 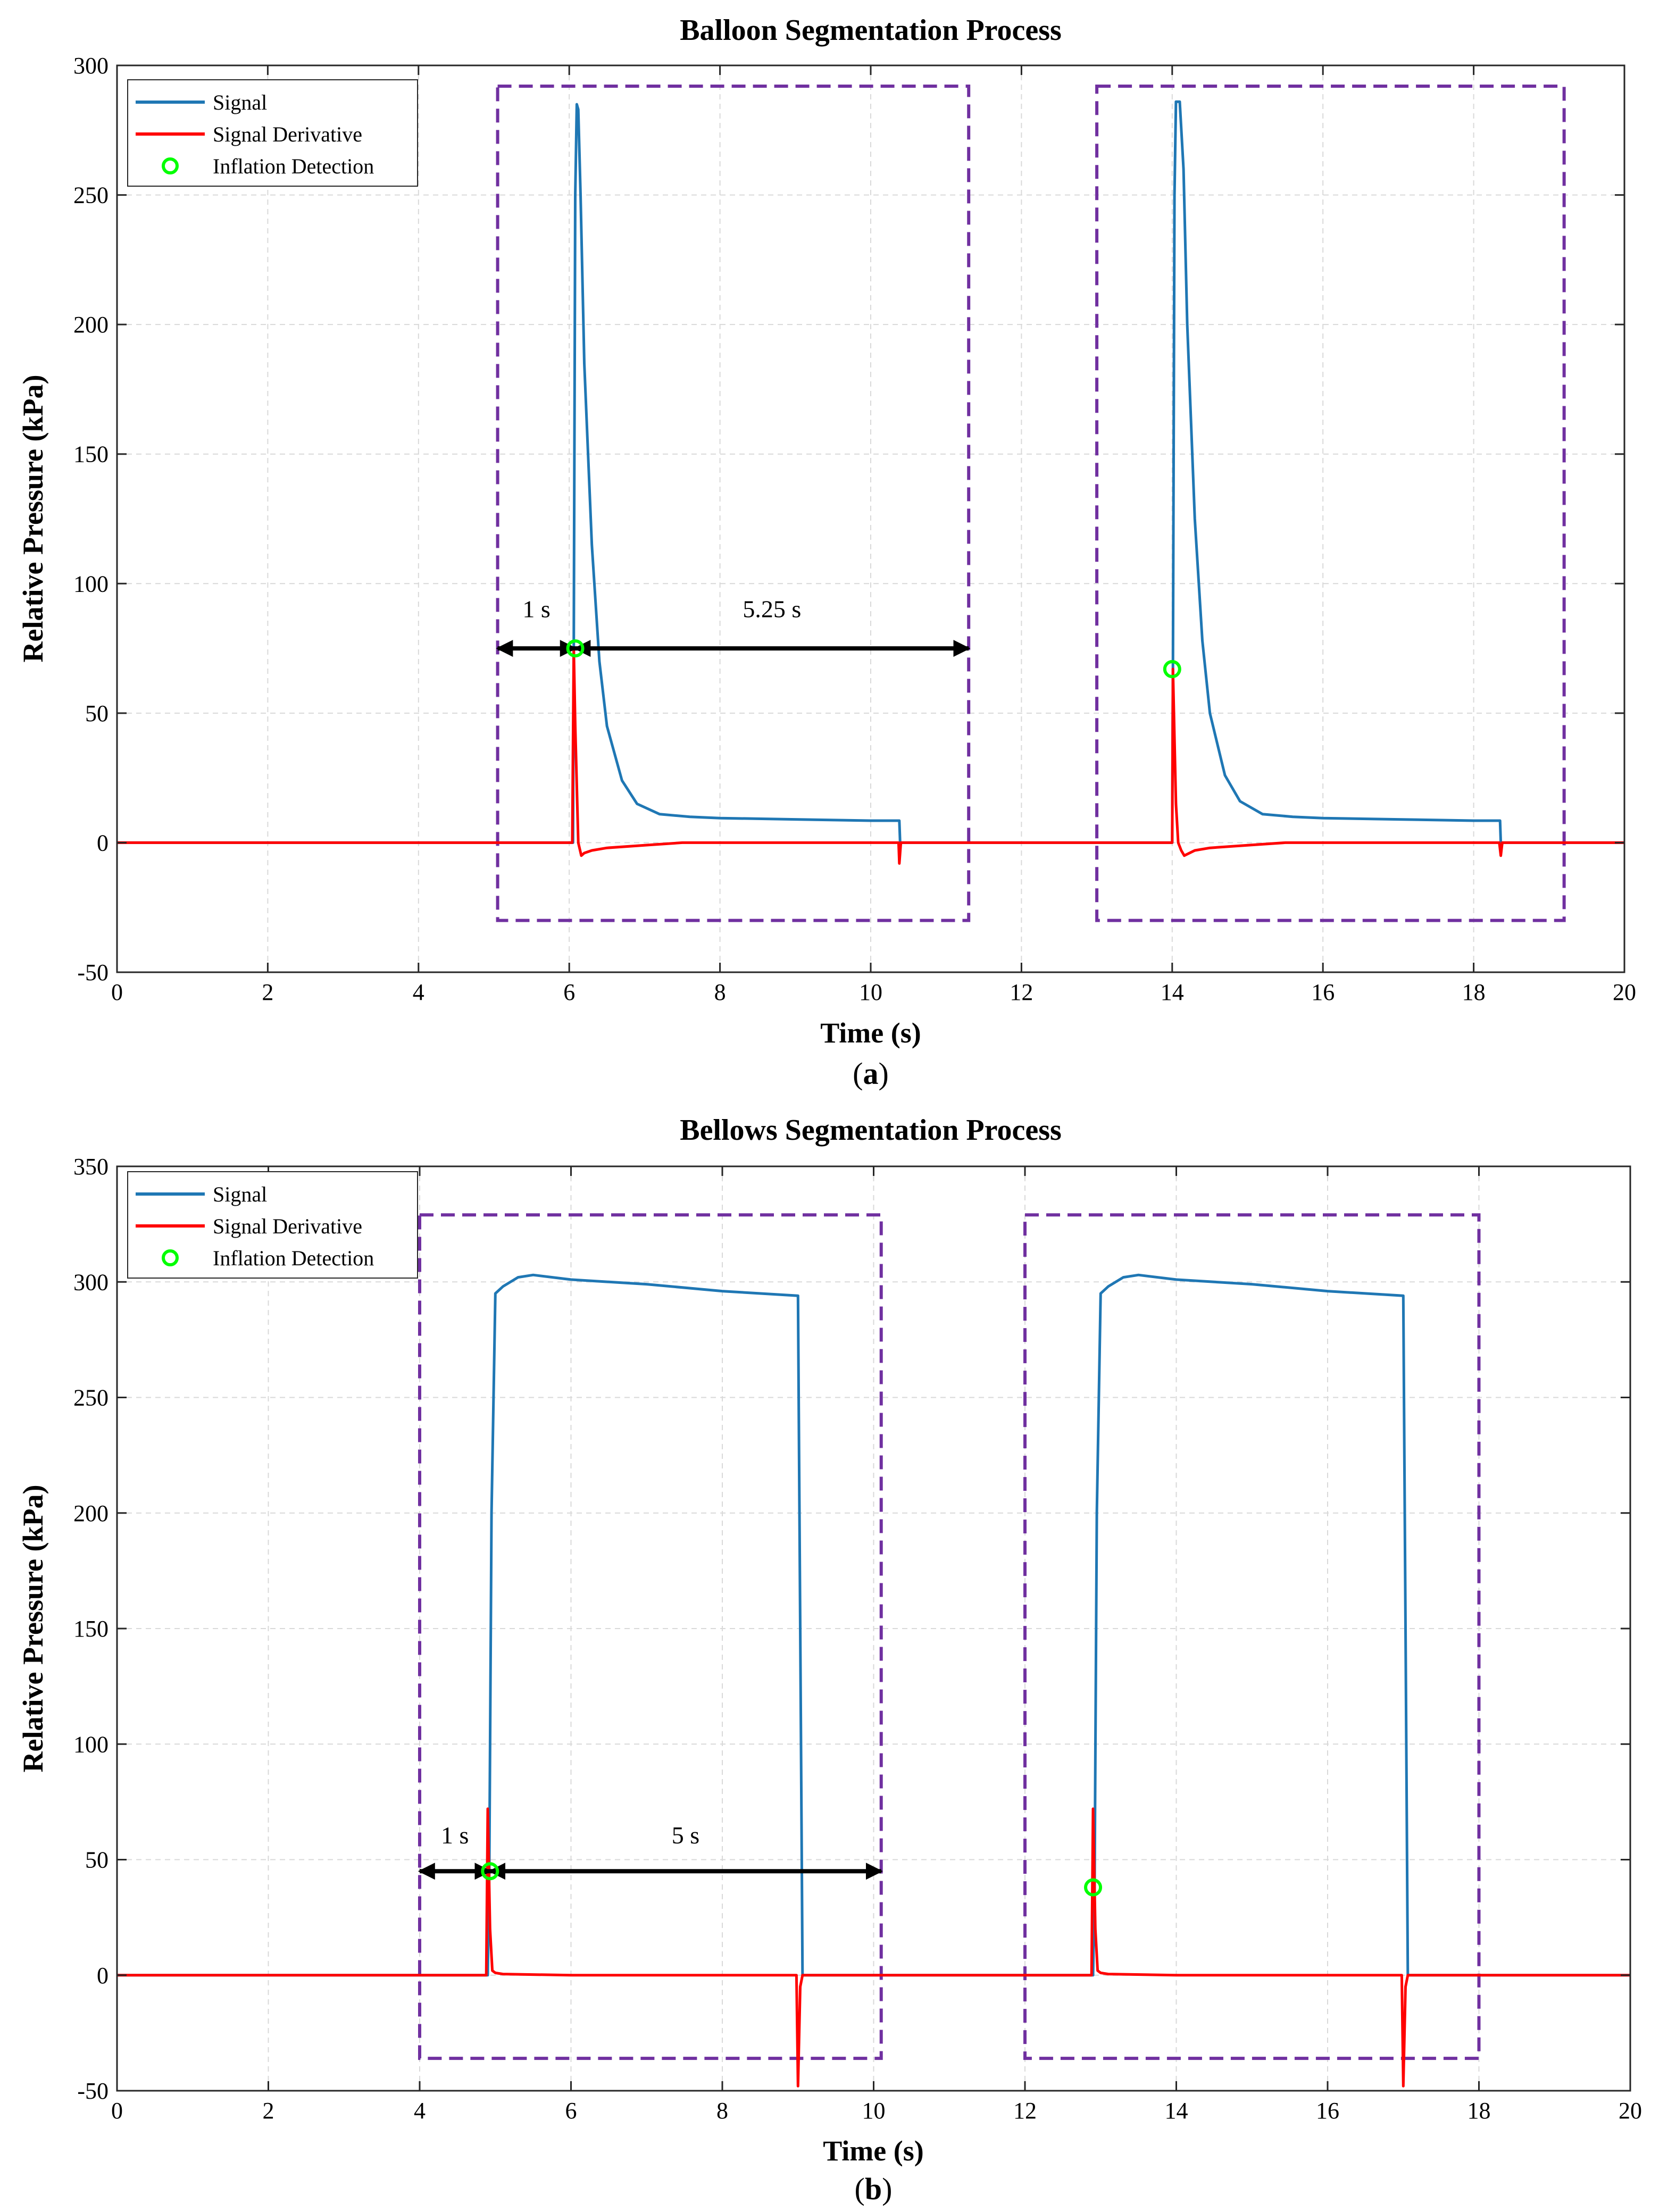 I want to click on chart-b-panel-letter: b, so click(x=873, y=2189).